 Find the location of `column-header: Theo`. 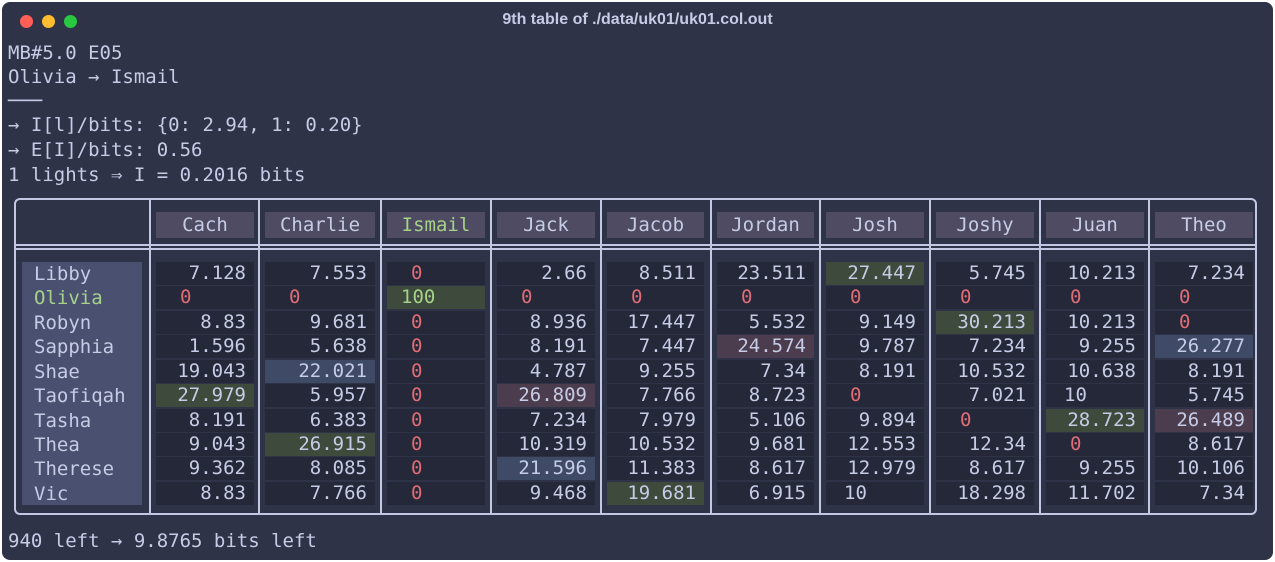

column-header: Theo is located at coordinates (1204, 225).